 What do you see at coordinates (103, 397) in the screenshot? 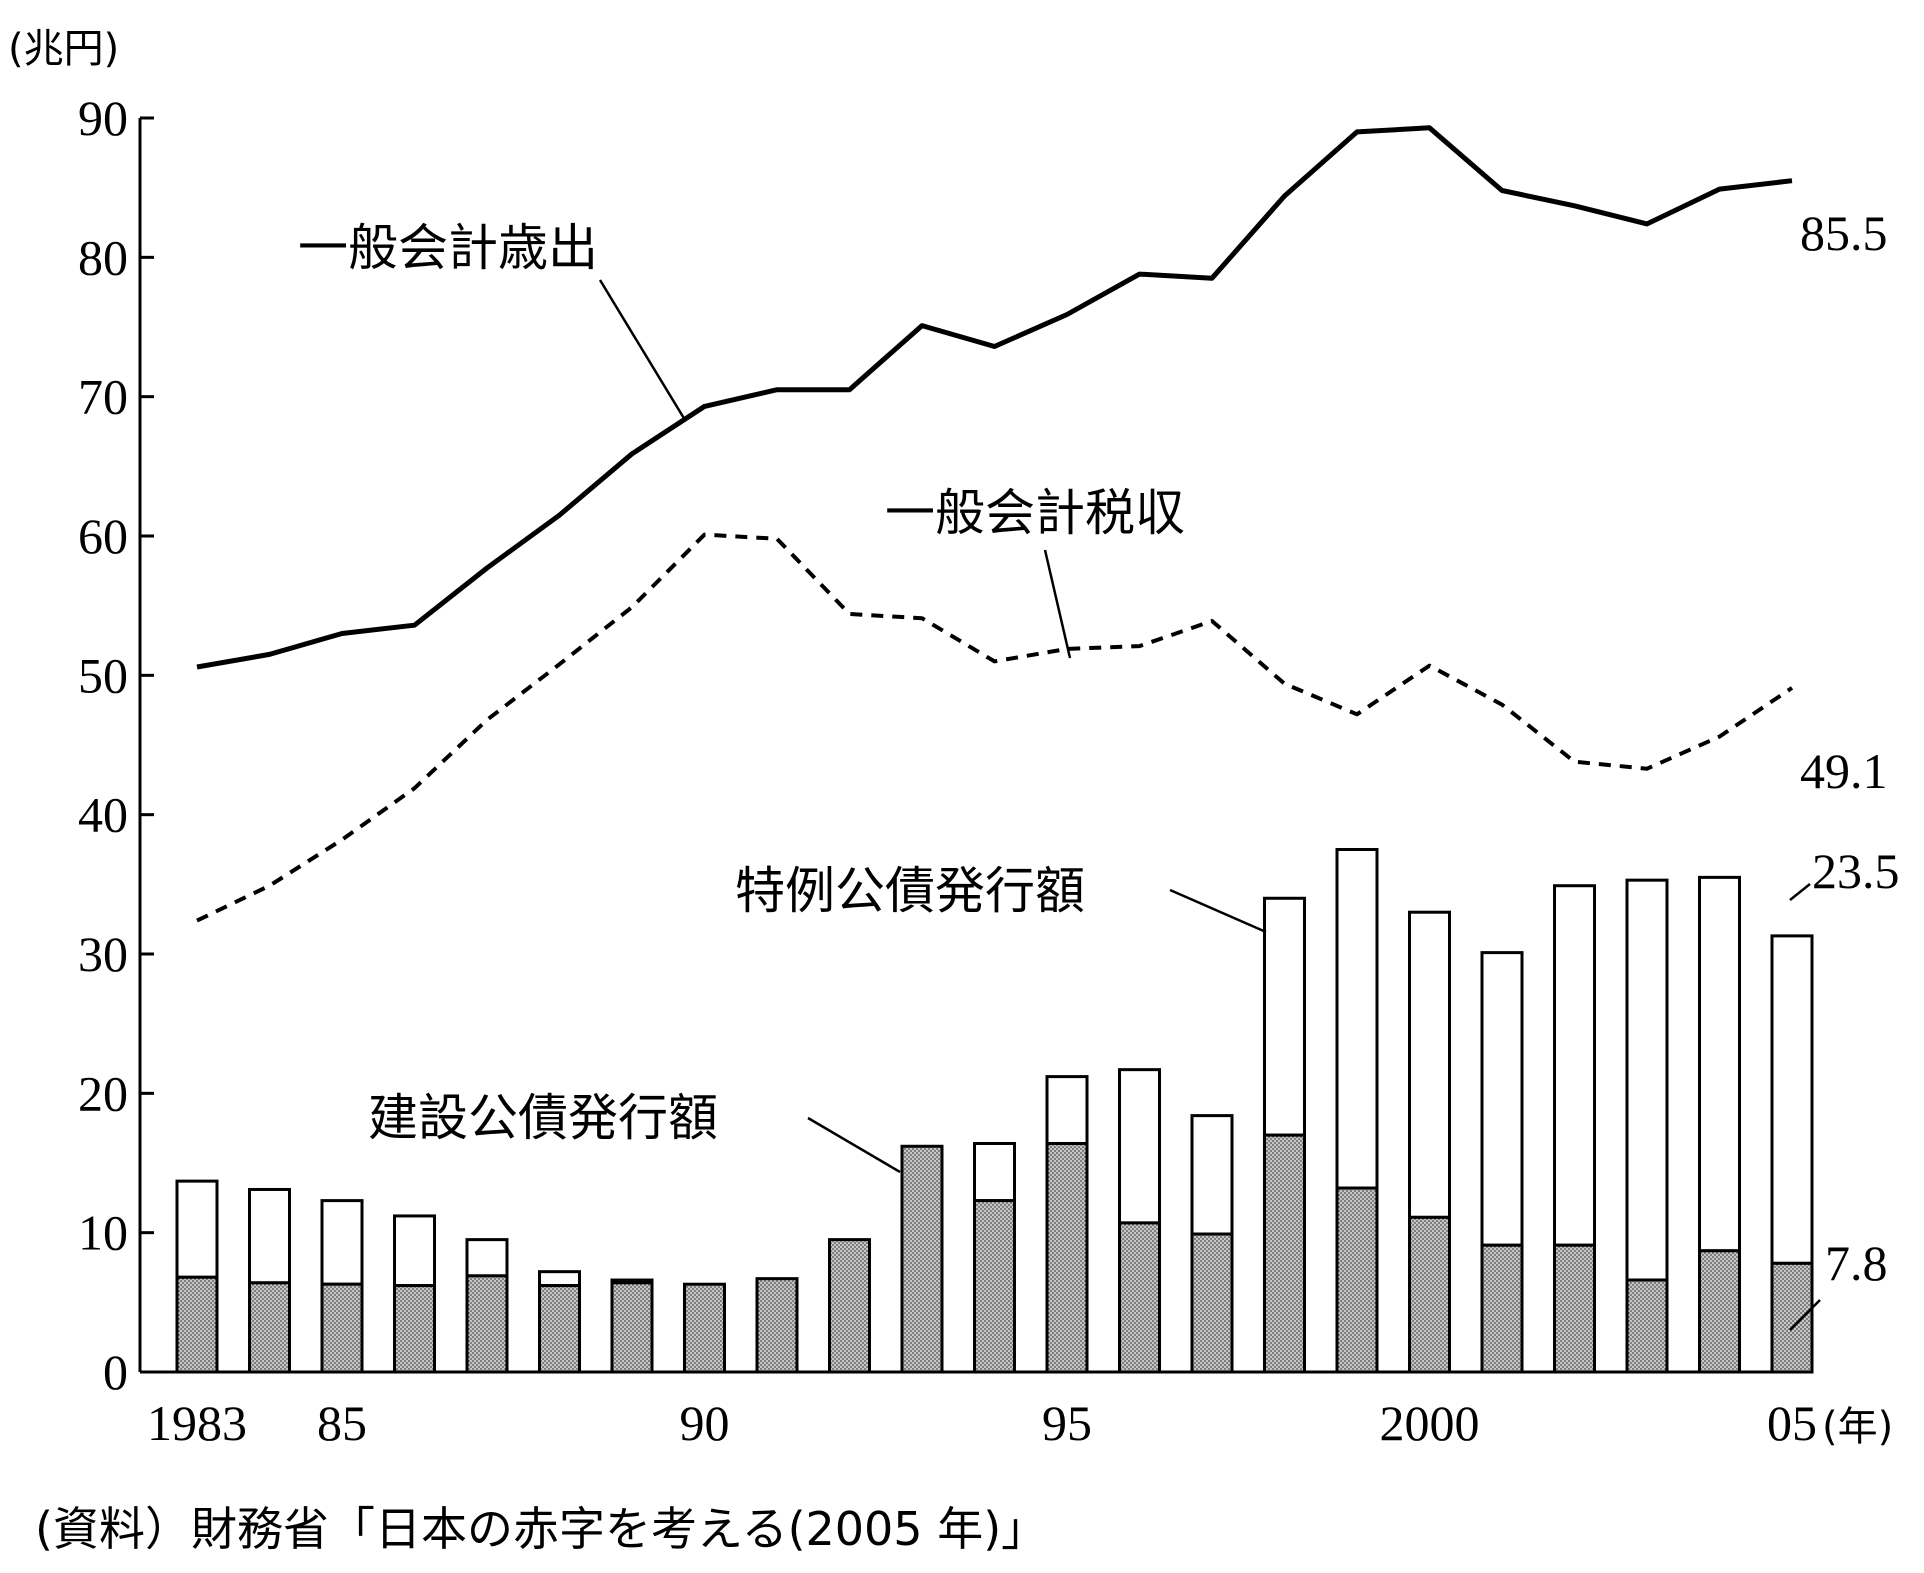
I see `y-tick-label: 70` at bounding box center [103, 397].